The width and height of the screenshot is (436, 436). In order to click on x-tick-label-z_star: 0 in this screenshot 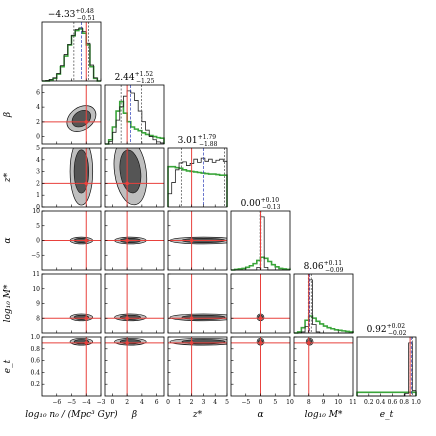, I will do `click(168, 402)`.